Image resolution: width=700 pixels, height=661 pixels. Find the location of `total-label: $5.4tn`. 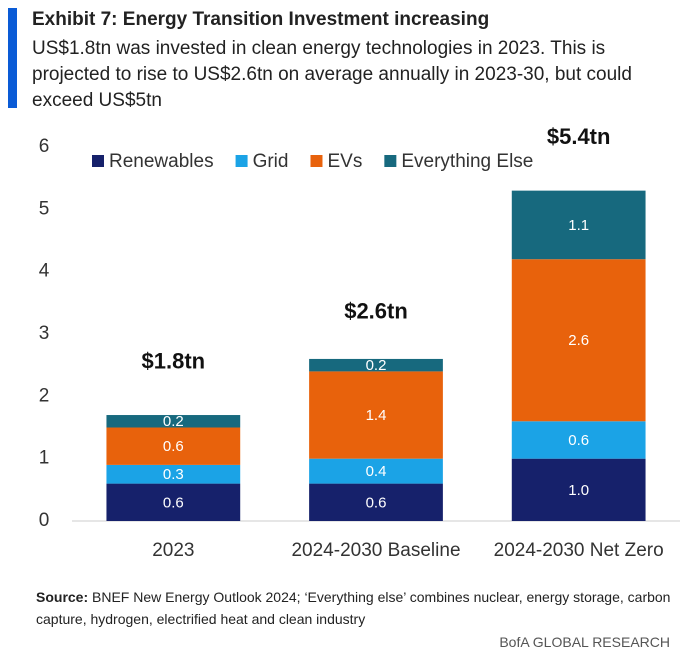

total-label: $5.4tn is located at coordinates (579, 136).